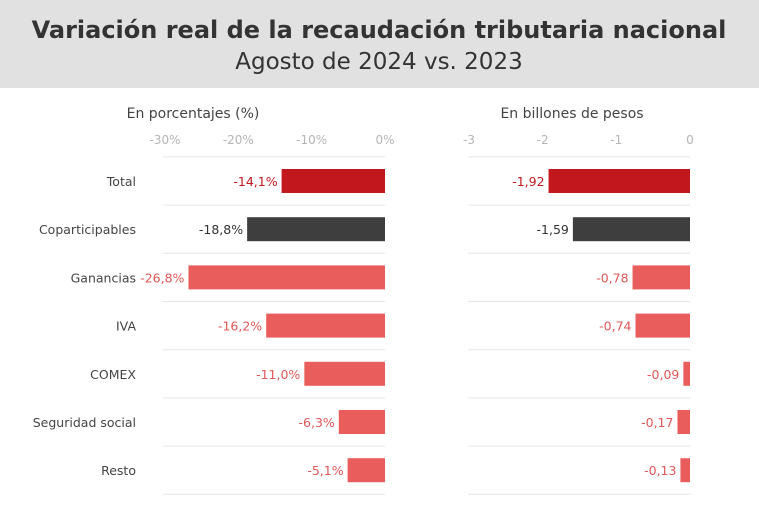 This screenshot has width=759, height=506. I want to click on value-label: -0,78, so click(612, 277).